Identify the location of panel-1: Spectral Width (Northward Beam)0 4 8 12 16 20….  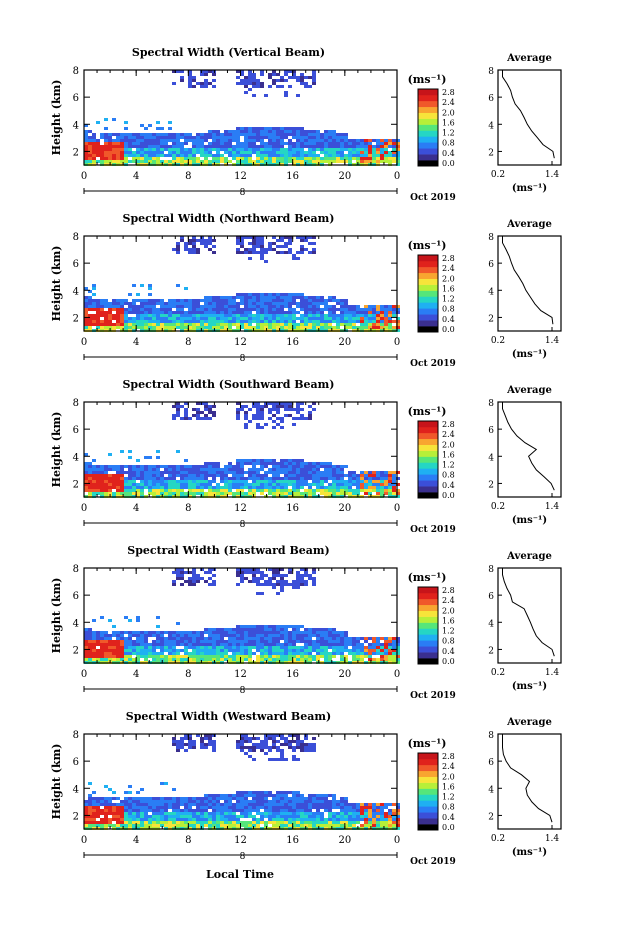
(306, 290).